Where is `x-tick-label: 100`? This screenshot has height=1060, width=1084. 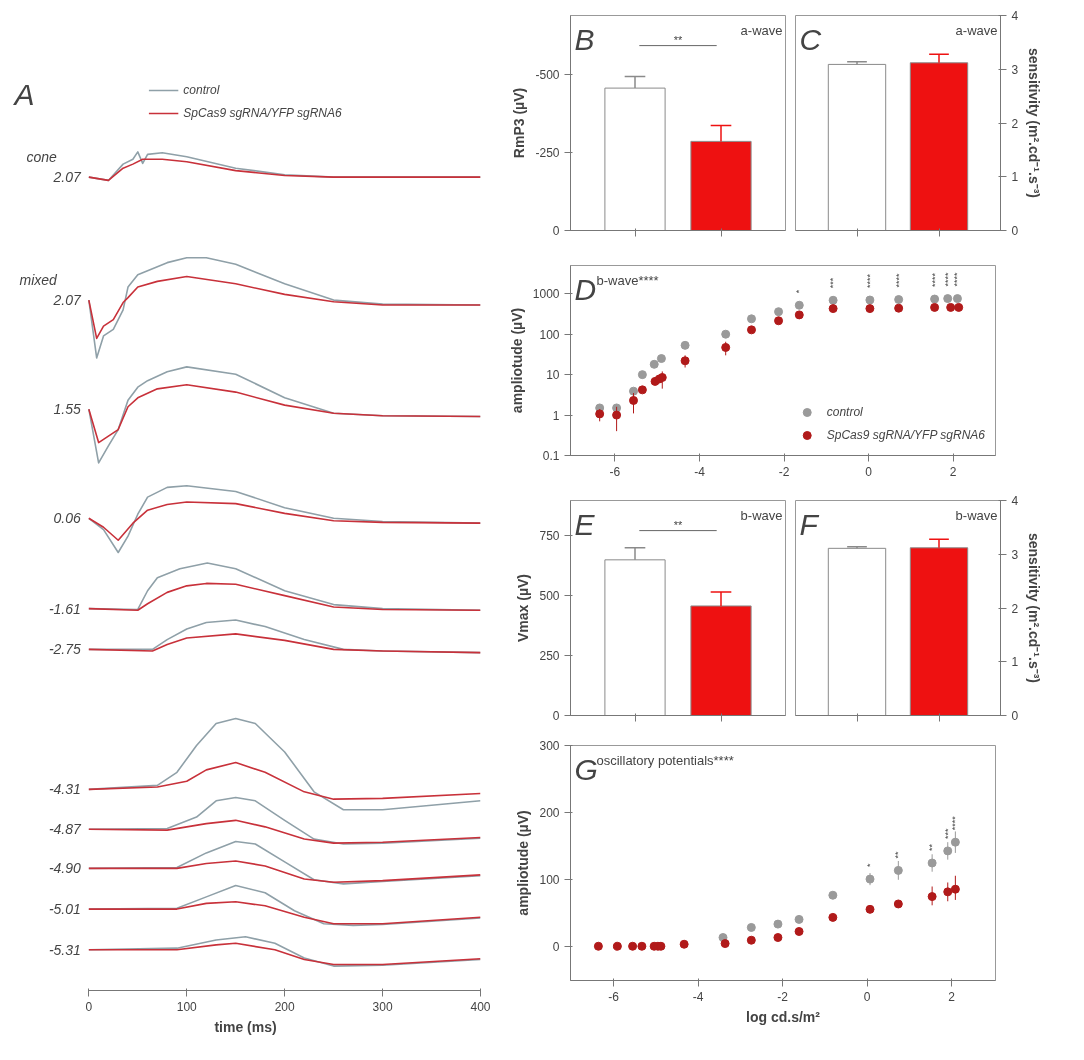
x-tick-label: 100 is located at coordinates (187, 1006).